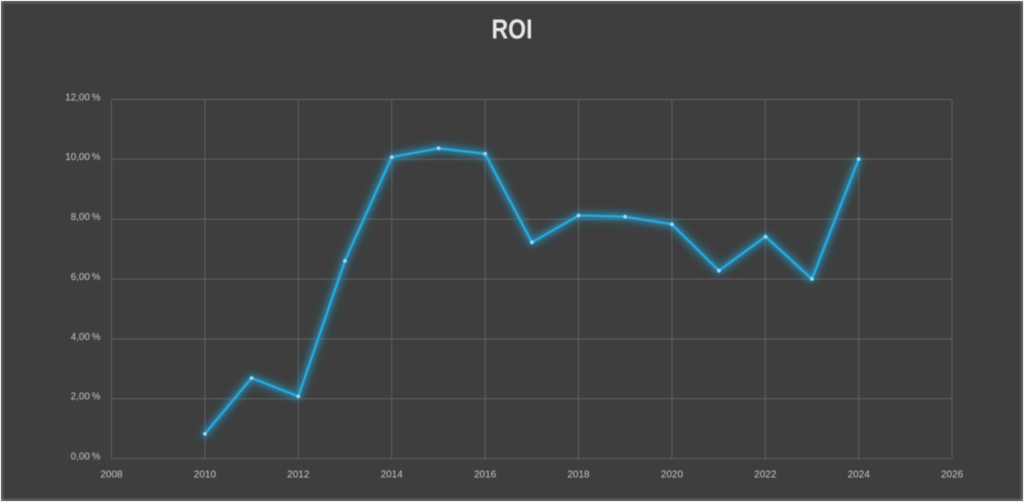 This screenshot has height=502, width=1024. I want to click on svg-text: 2018, so click(578, 475).